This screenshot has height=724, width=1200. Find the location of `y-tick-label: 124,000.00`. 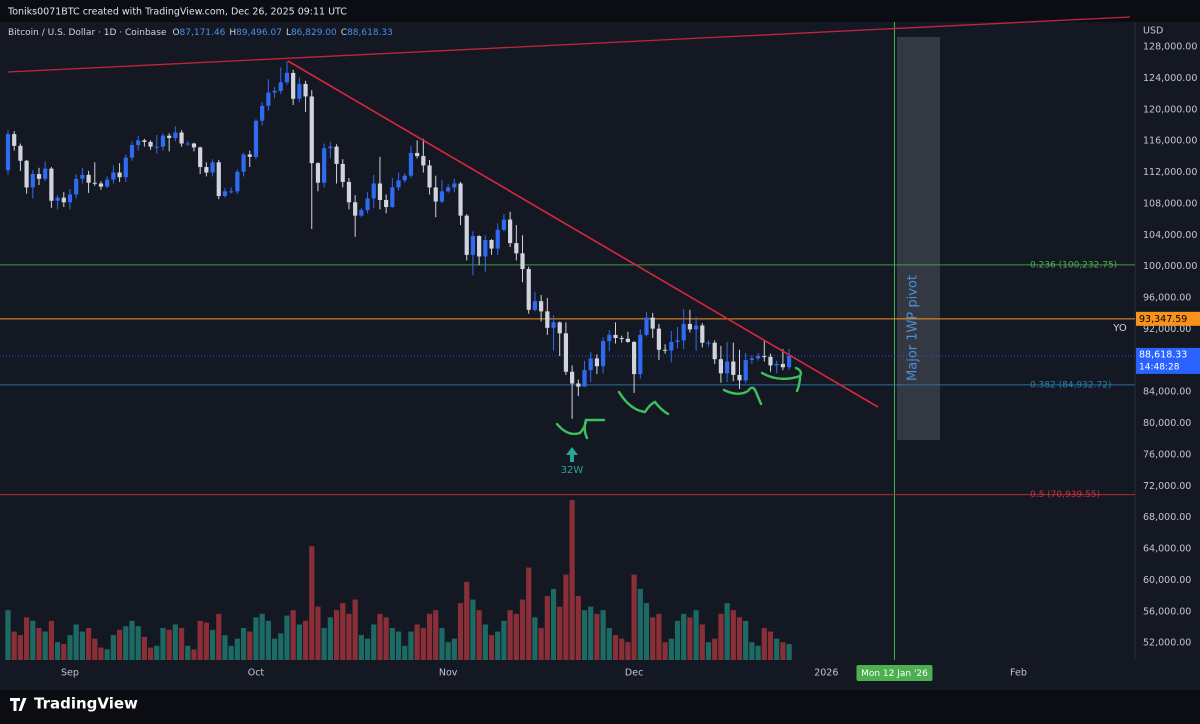

y-tick-label: 124,000.00 is located at coordinates (1170, 78).